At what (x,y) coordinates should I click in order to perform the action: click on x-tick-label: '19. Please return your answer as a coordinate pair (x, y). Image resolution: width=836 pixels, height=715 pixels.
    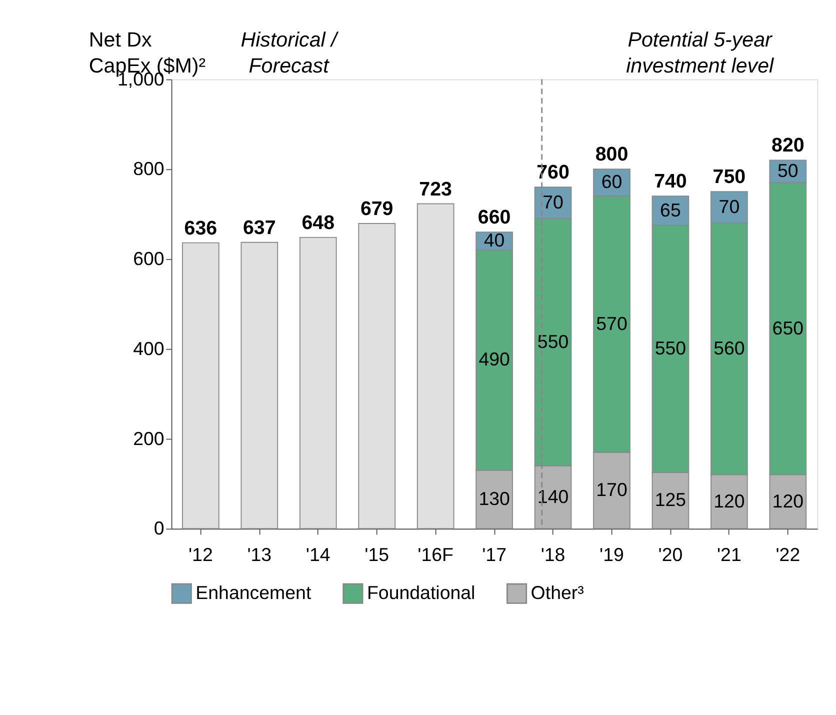
    Looking at the image, I should click on (612, 554).